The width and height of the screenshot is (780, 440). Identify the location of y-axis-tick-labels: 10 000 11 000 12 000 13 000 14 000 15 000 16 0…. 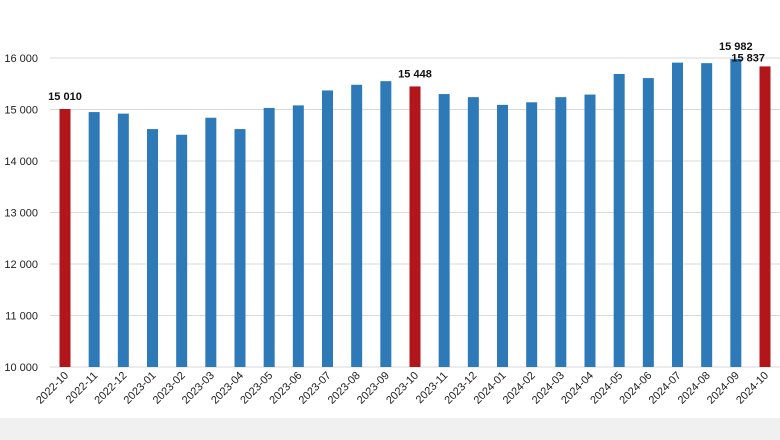
(21, 213).